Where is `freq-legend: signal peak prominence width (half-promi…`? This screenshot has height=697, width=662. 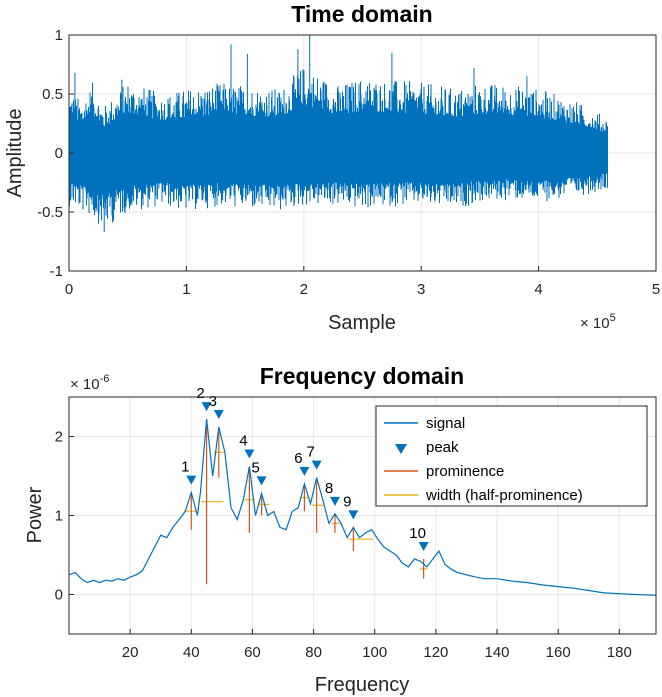 freq-legend: signal peak prominence width (half-promi… is located at coordinates (511, 456).